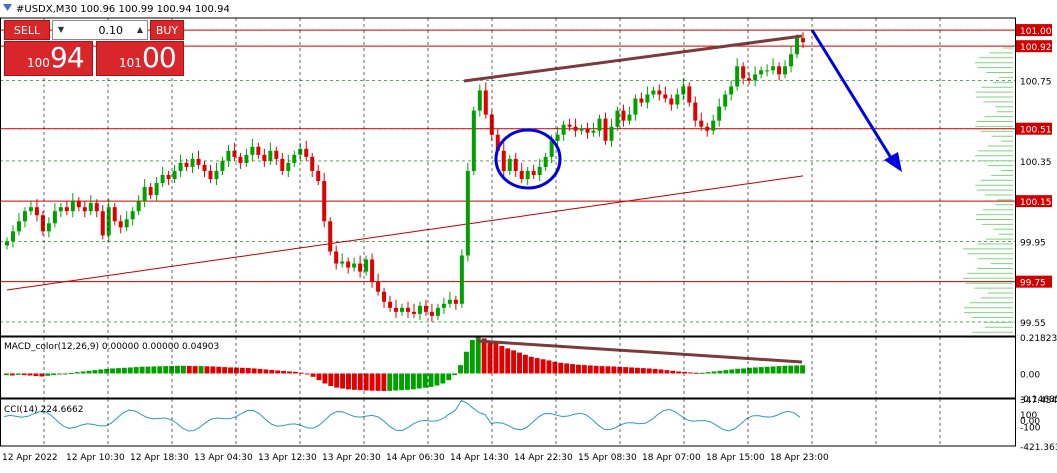 The width and height of the screenshot is (1057, 473). I want to click on lot-decrease-icon: ▼, so click(61, 29).